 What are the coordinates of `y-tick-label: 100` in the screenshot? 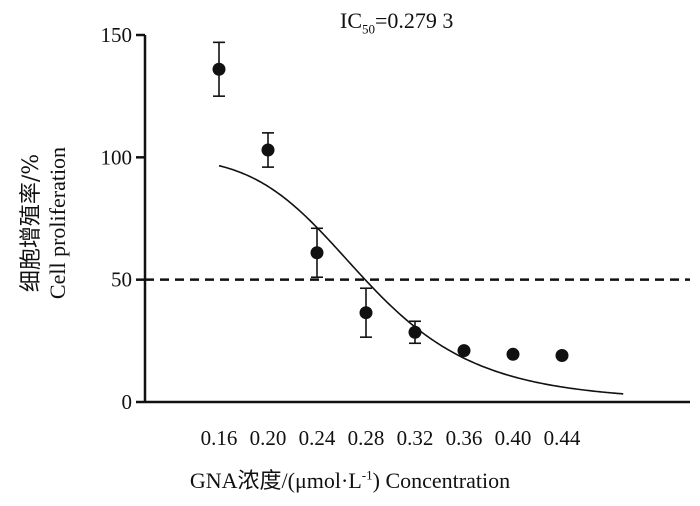 It's located at (117, 157).